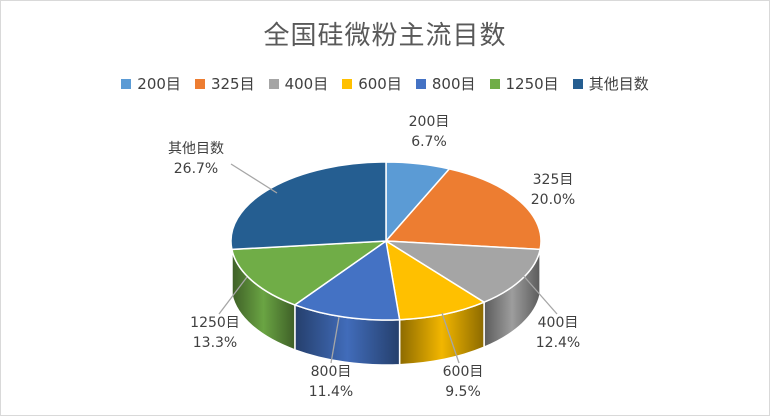  I want to click on legend-item-1250: 1250目, so click(524, 83).